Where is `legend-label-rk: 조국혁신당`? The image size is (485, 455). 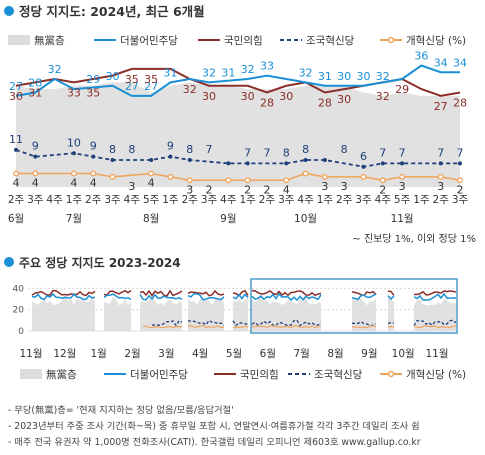 legend-label-rk: 조국혁신당 is located at coordinates (330, 41).